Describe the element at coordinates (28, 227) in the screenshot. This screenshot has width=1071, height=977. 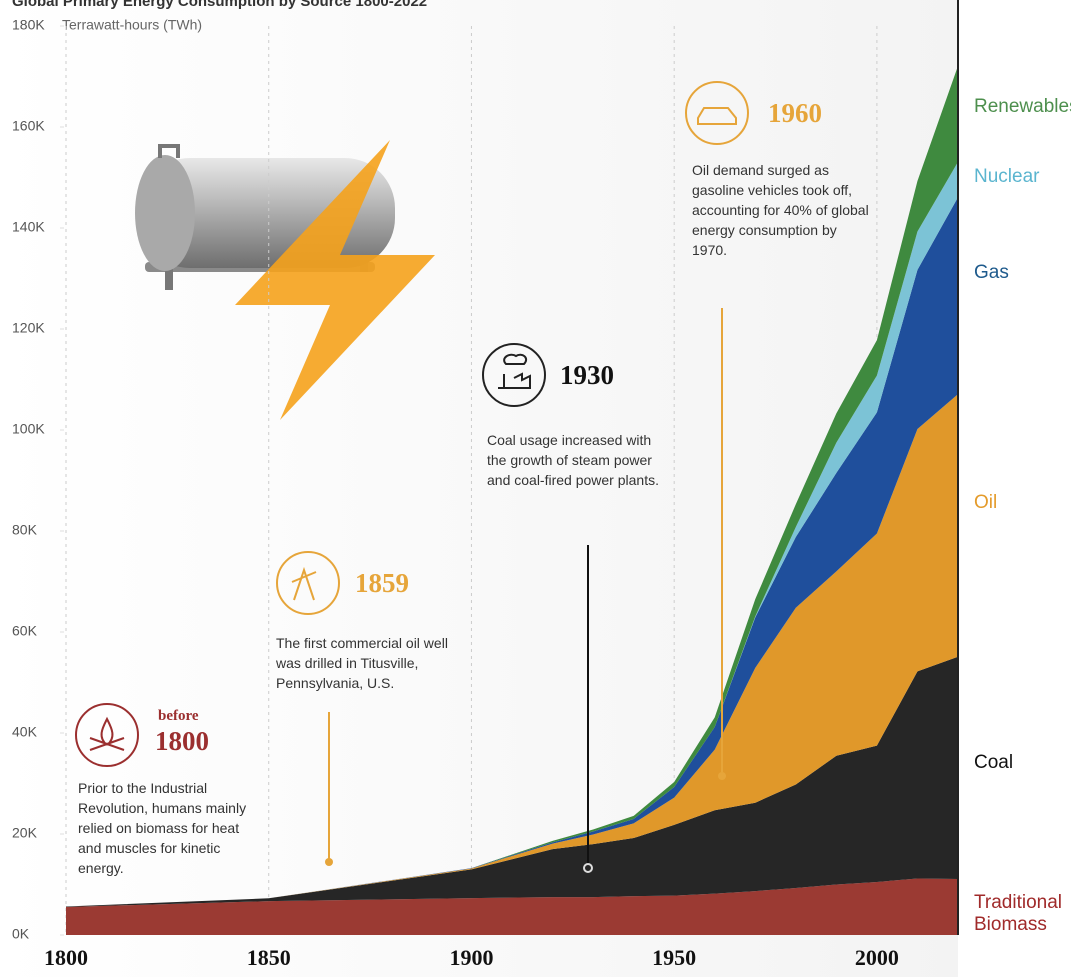
I see `y-tick-label: 140K` at that location.